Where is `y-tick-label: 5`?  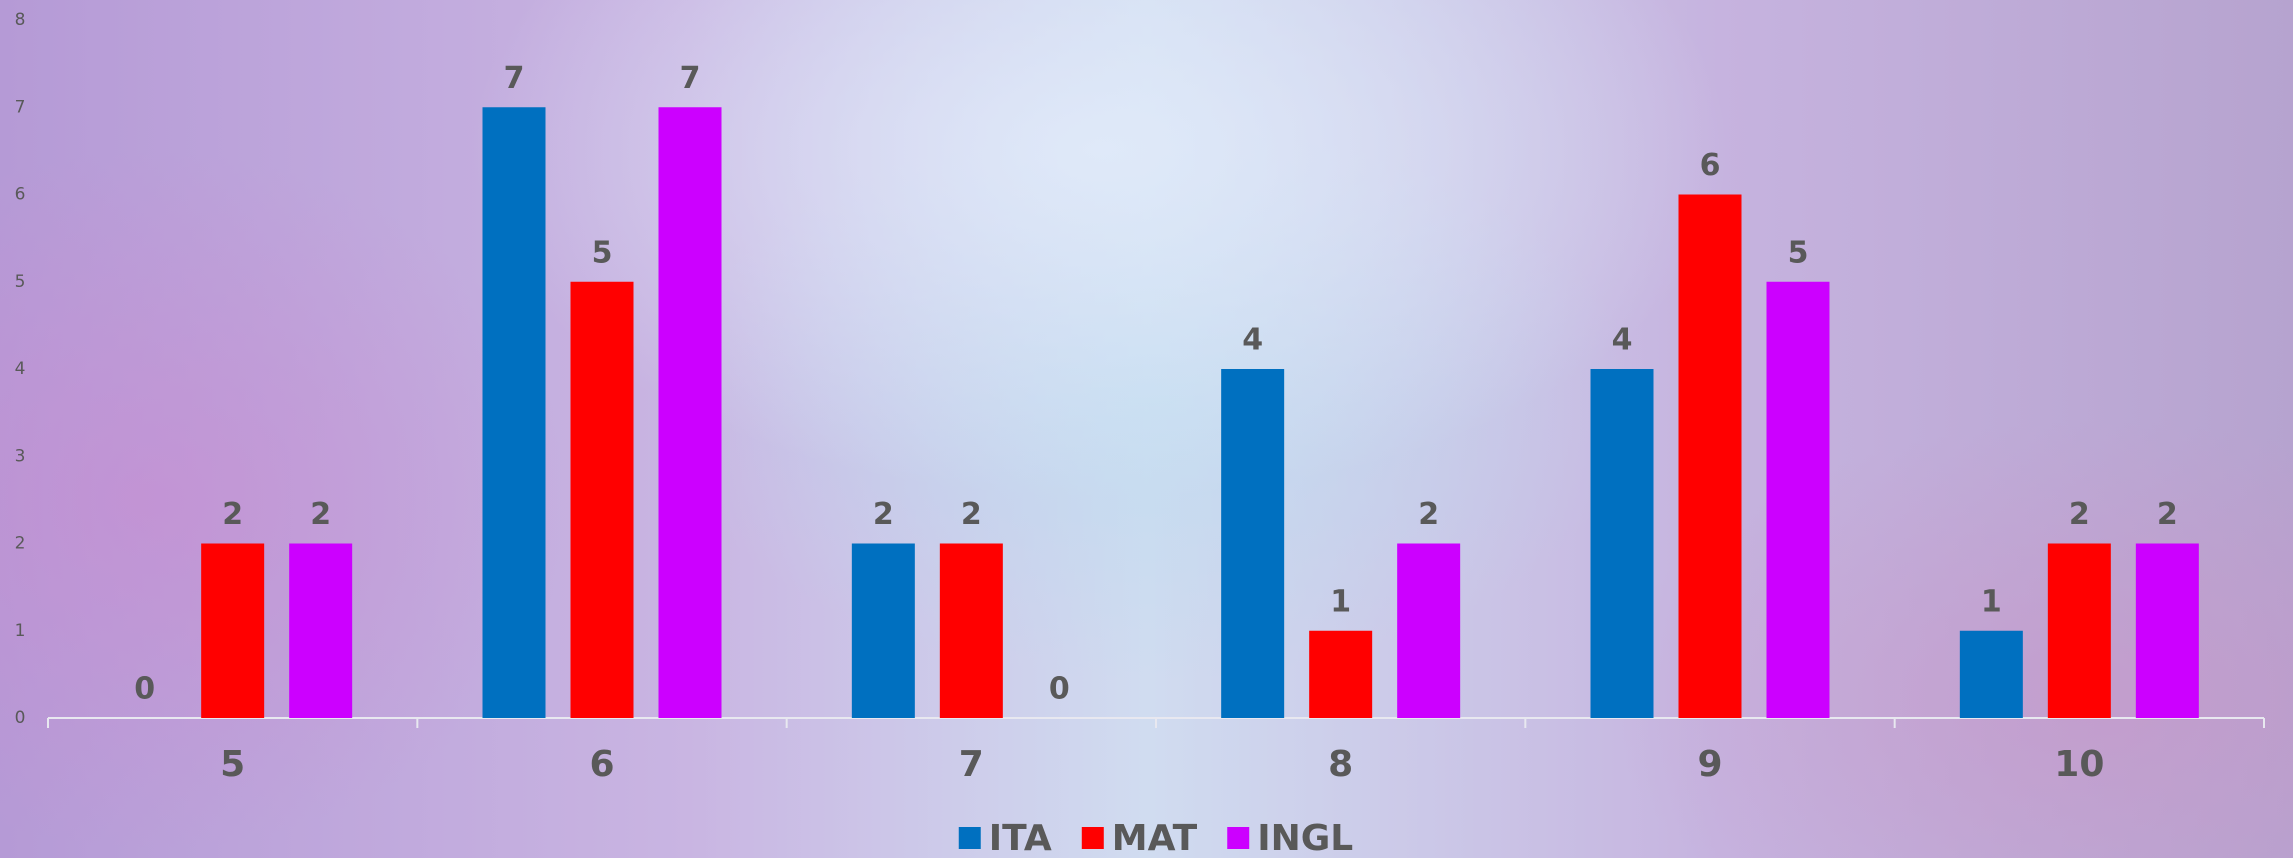 y-tick-label: 5 is located at coordinates (20, 282).